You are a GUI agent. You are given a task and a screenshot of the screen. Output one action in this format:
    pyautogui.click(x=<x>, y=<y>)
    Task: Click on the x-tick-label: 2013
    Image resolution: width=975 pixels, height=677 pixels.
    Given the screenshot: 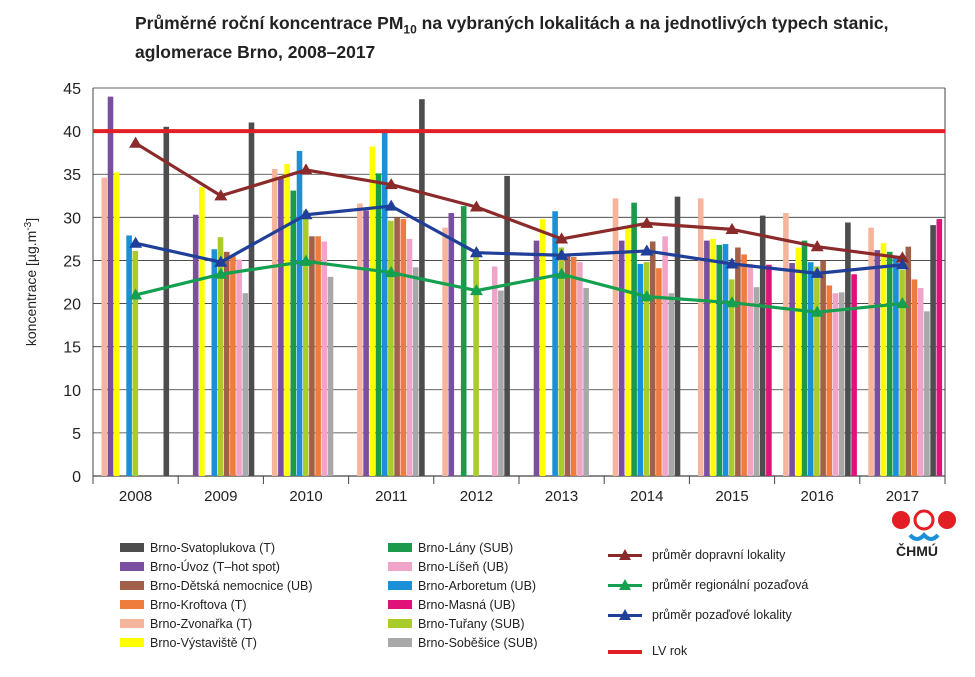 What is the action you would take?
    pyautogui.click(x=561, y=496)
    